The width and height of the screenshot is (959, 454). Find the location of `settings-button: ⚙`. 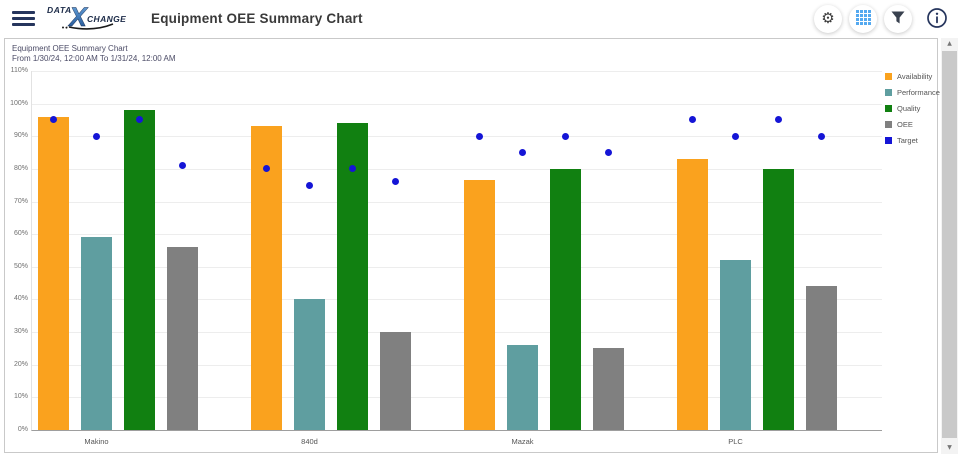

settings-button: ⚙ is located at coordinates (828, 18).